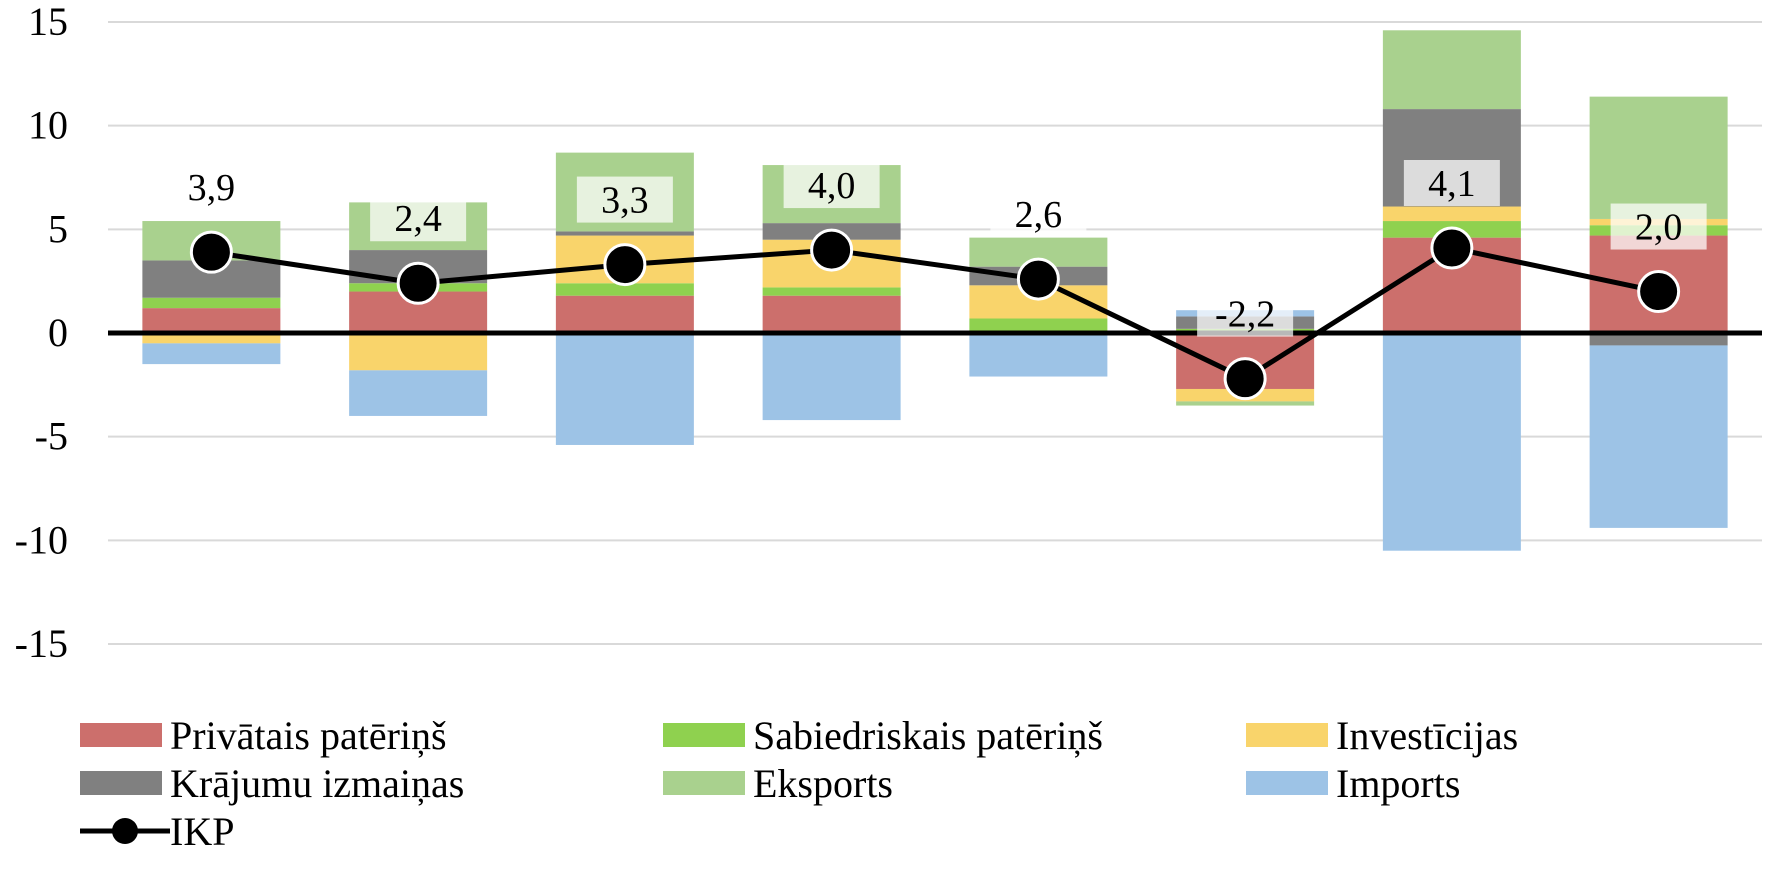 Image resolution: width=1781 pixels, height=895 pixels. What do you see at coordinates (317, 783) in the screenshot?
I see `legend-label-krajumu: Krājumu izmaiņas` at bounding box center [317, 783].